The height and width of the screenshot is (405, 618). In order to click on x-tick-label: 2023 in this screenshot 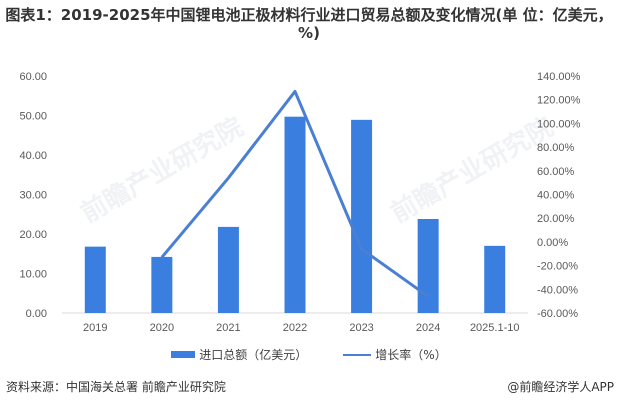, I will do `click(361, 328)`.